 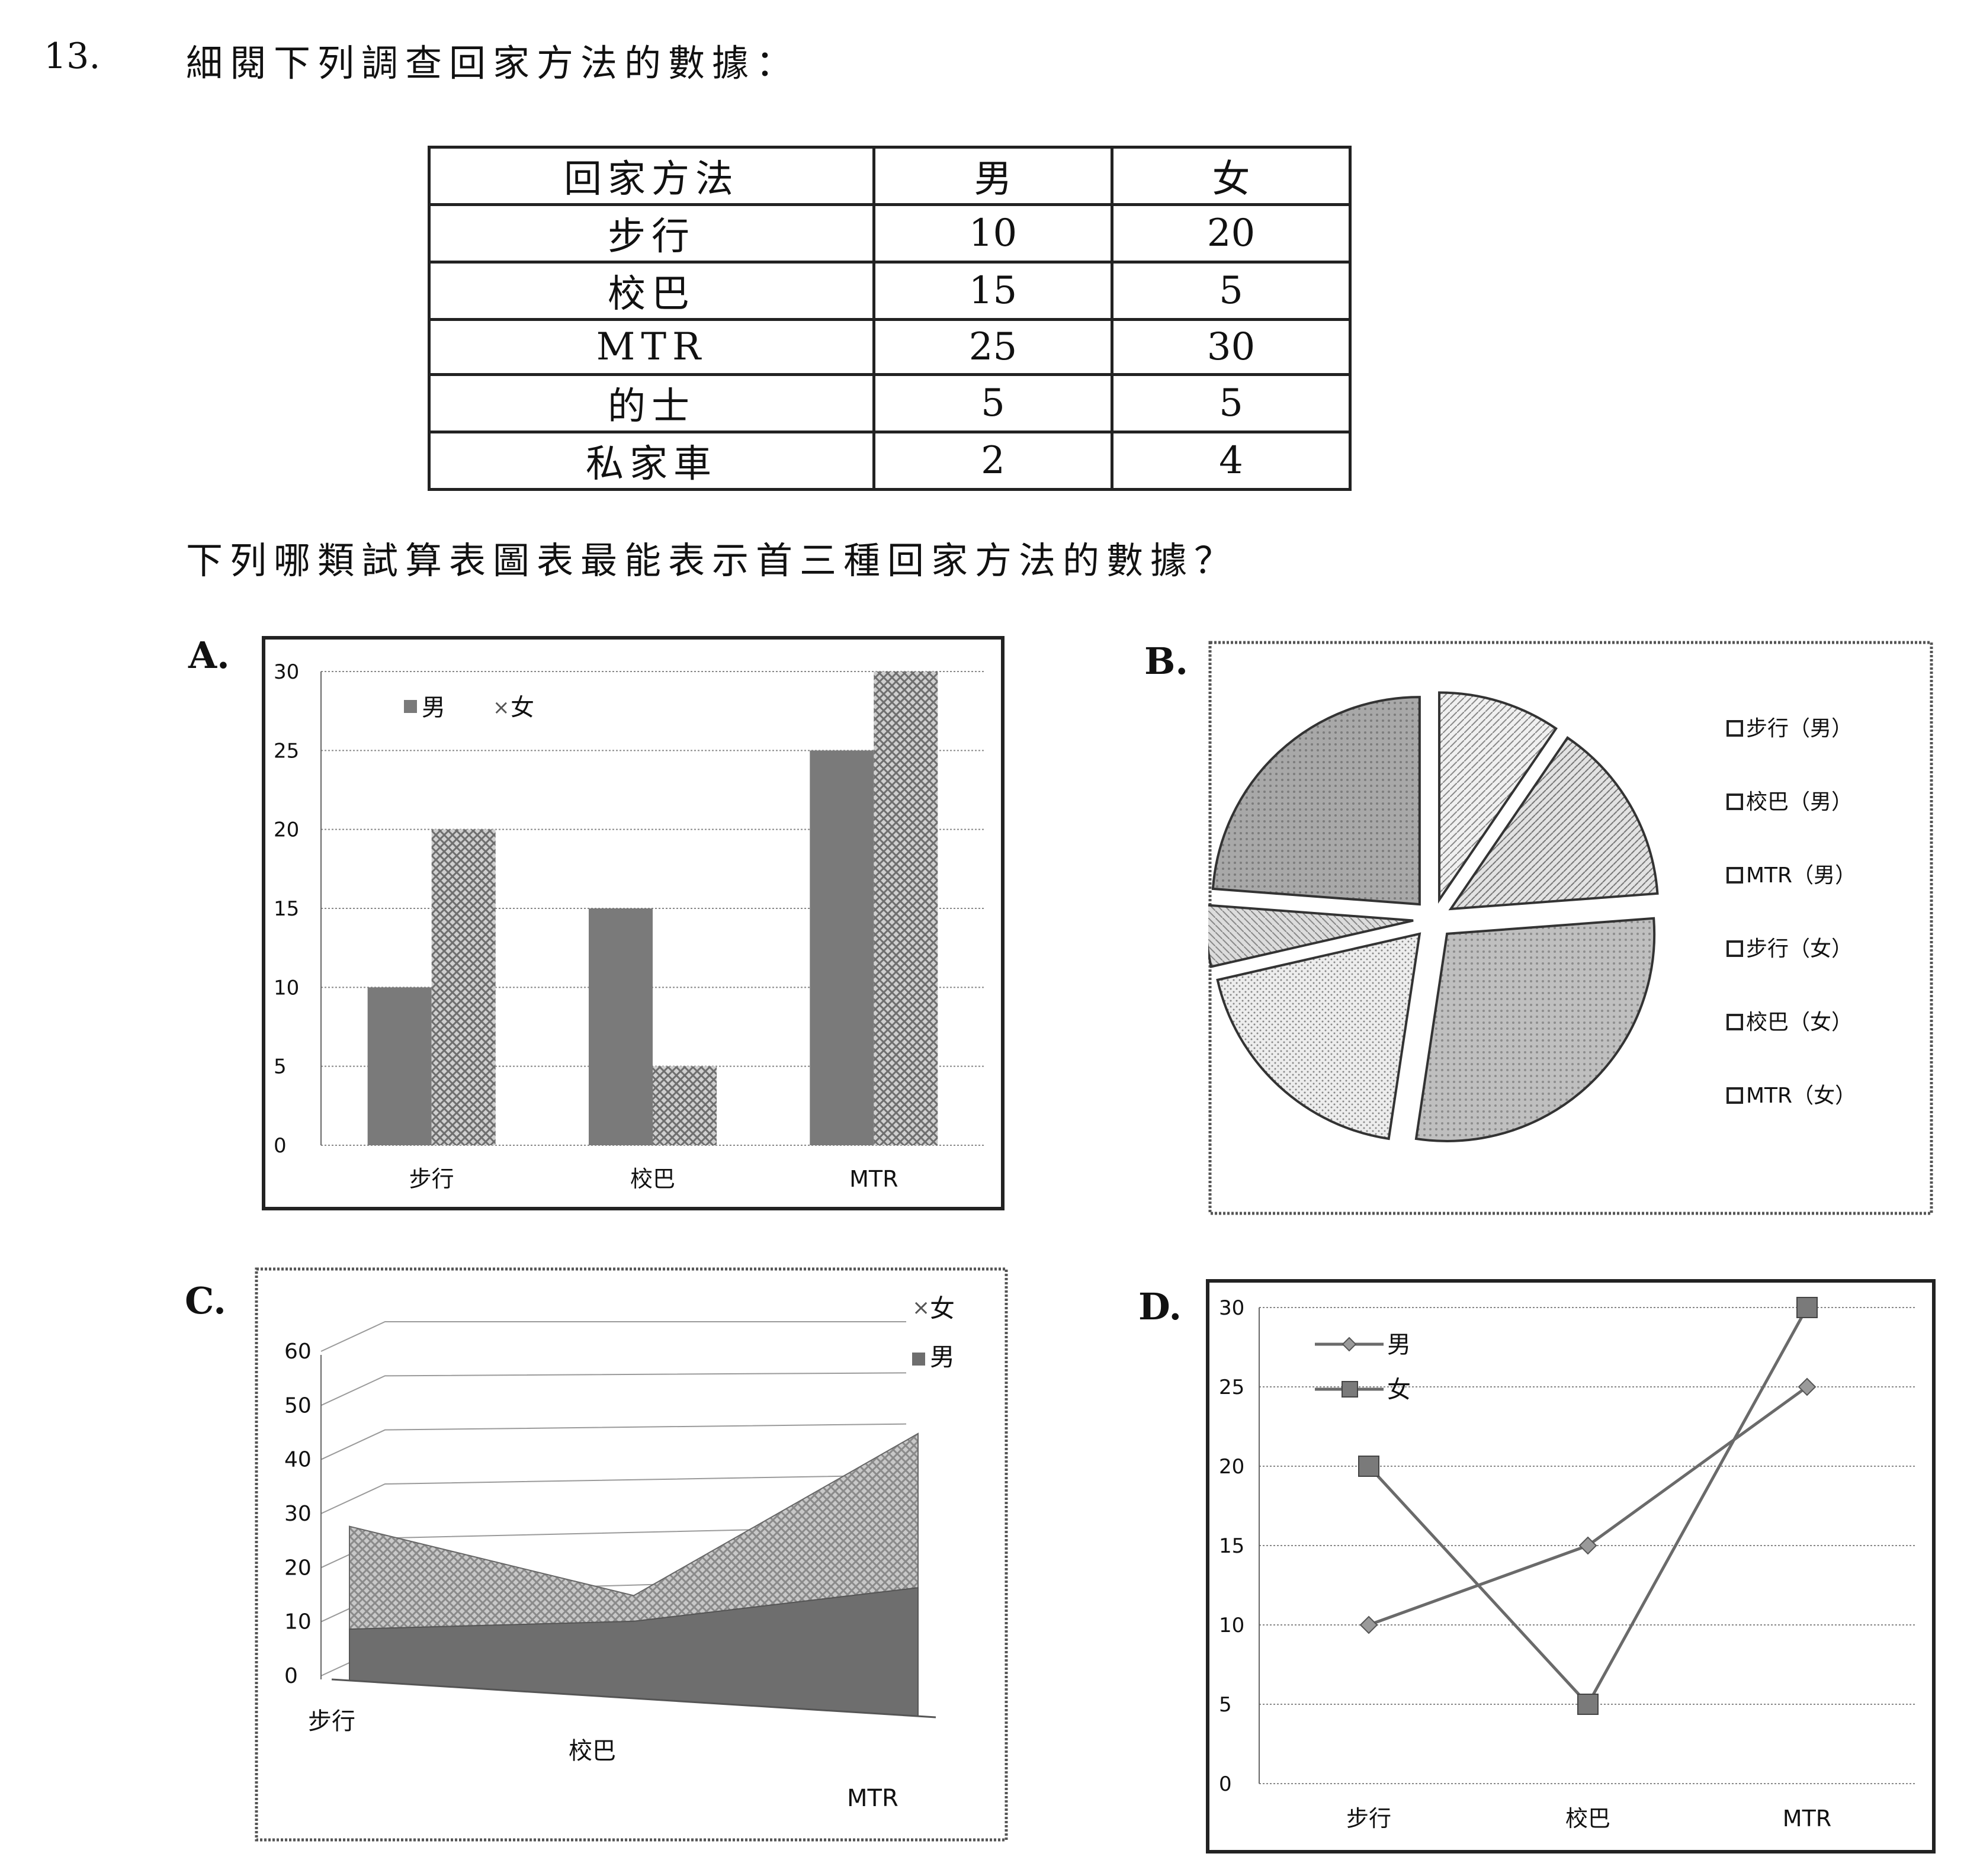 I want to click on chart-b-legend-label: 步行（男）, so click(x=1799, y=729).